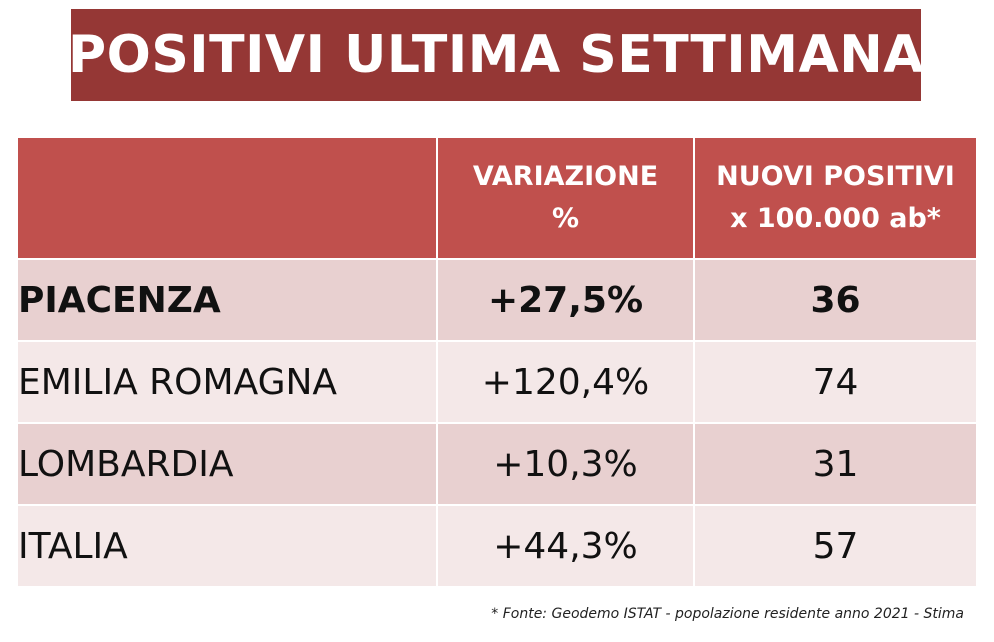 This screenshot has width=994, height=642. I want to click on new-positives-cell: 36, so click(835, 300).